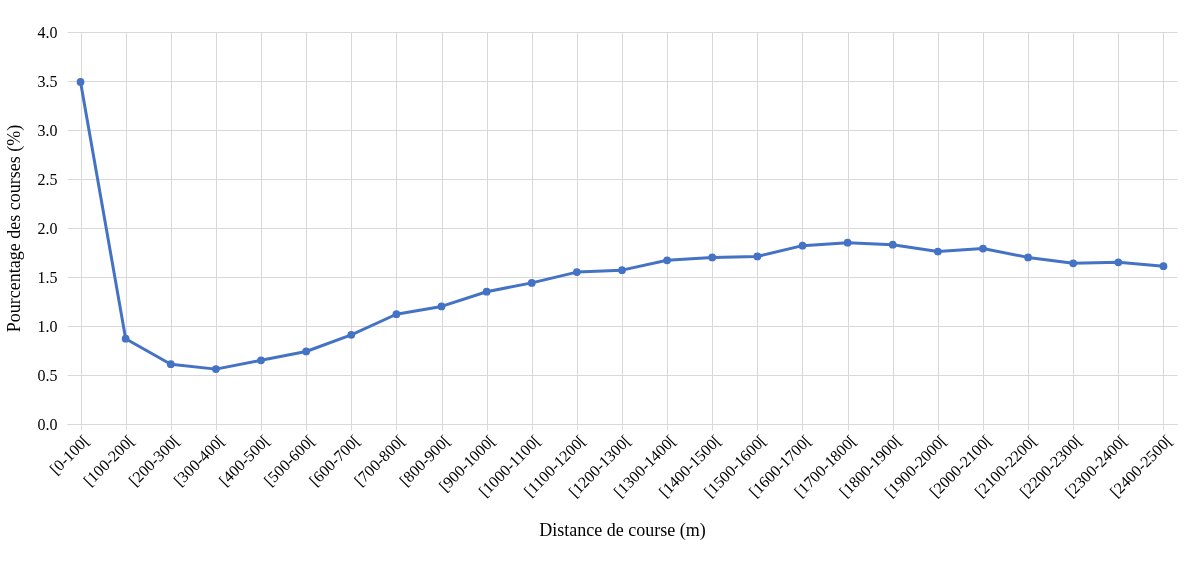 The height and width of the screenshot is (587, 1204). Describe the element at coordinates (47, 130) in the screenshot. I see `y-tick-label: 3.0` at that location.